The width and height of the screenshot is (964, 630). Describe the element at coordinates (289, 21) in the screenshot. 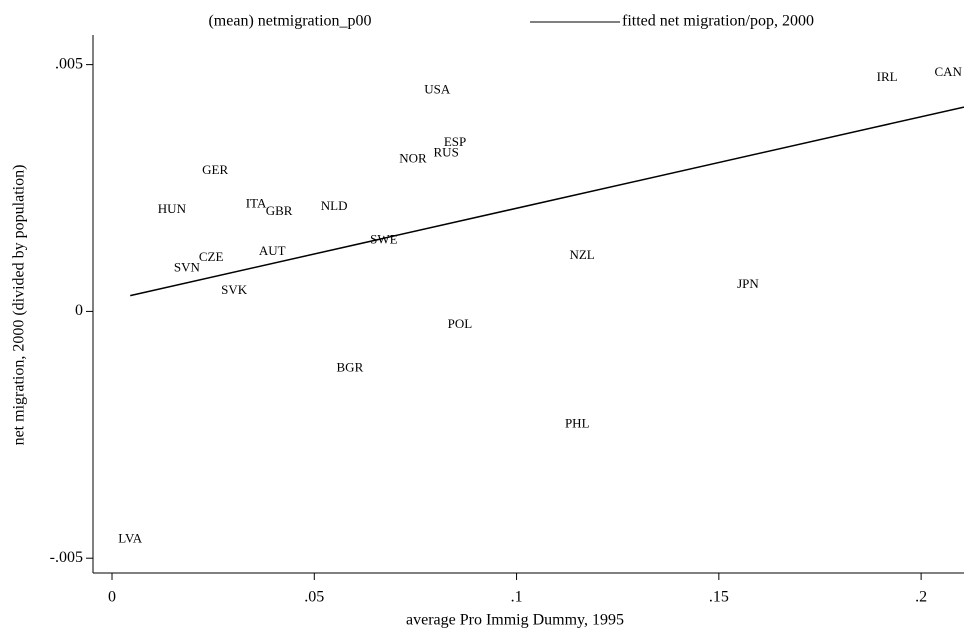

I see `legend-label: (mean) netmigration_p00` at that location.